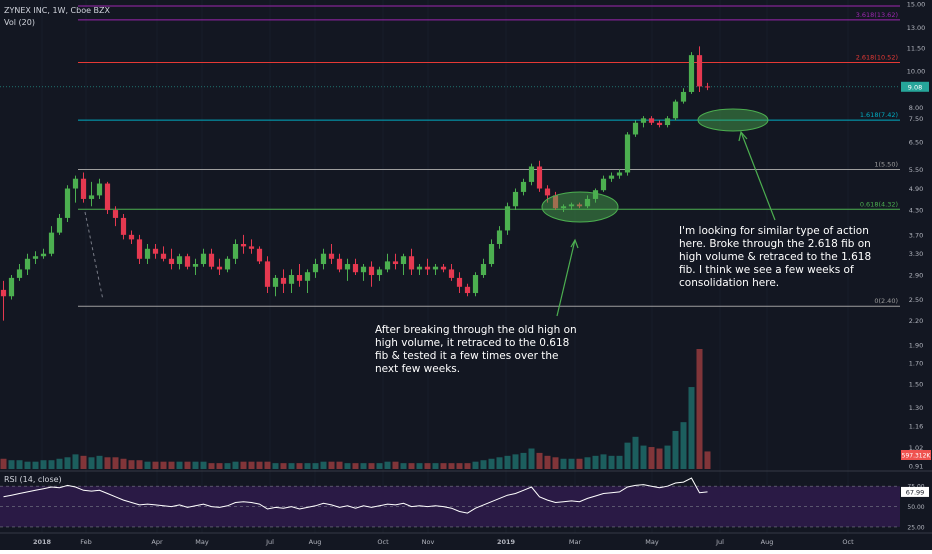  What do you see at coordinates (916, 384) in the screenshot?
I see `price-tick-label: 1.50` at bounding box center [916, 384].